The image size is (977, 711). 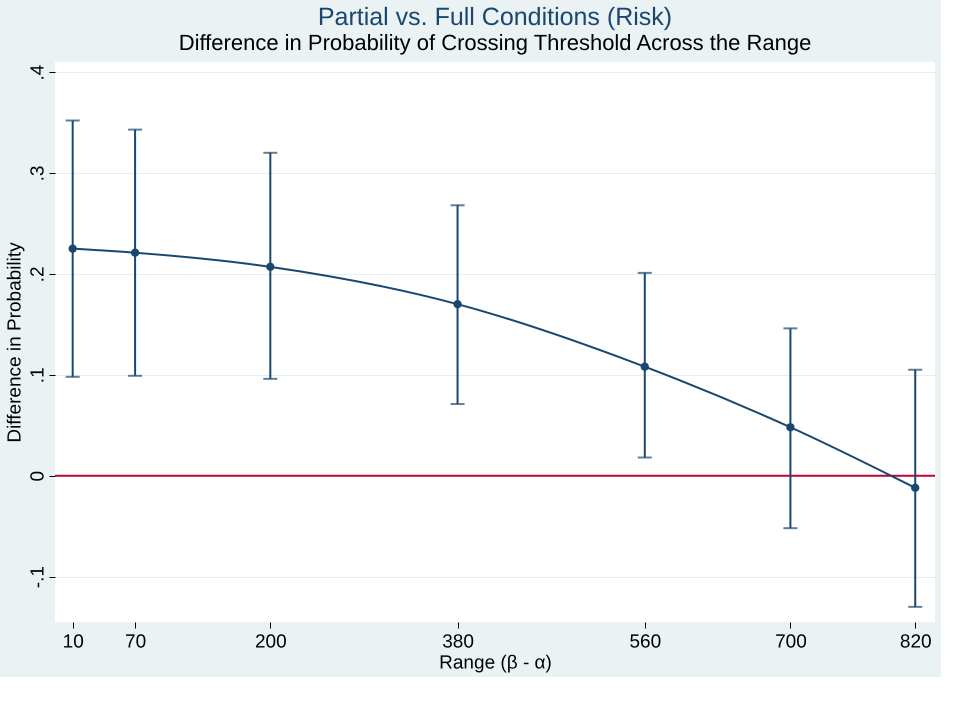 I want to click on y-tick-label: .1, so click(x=38, y=375).